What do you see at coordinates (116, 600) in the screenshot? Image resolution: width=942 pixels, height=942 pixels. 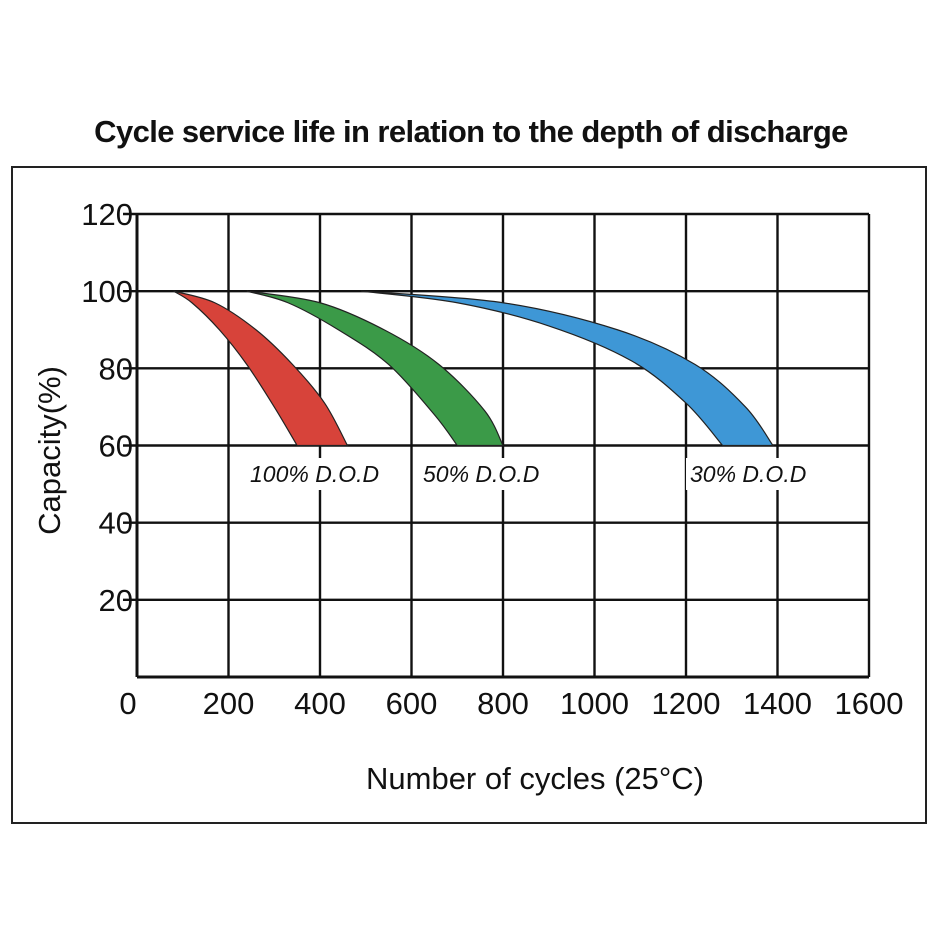 I see `y-tick-label: 20` at bounding box center [116, 600].